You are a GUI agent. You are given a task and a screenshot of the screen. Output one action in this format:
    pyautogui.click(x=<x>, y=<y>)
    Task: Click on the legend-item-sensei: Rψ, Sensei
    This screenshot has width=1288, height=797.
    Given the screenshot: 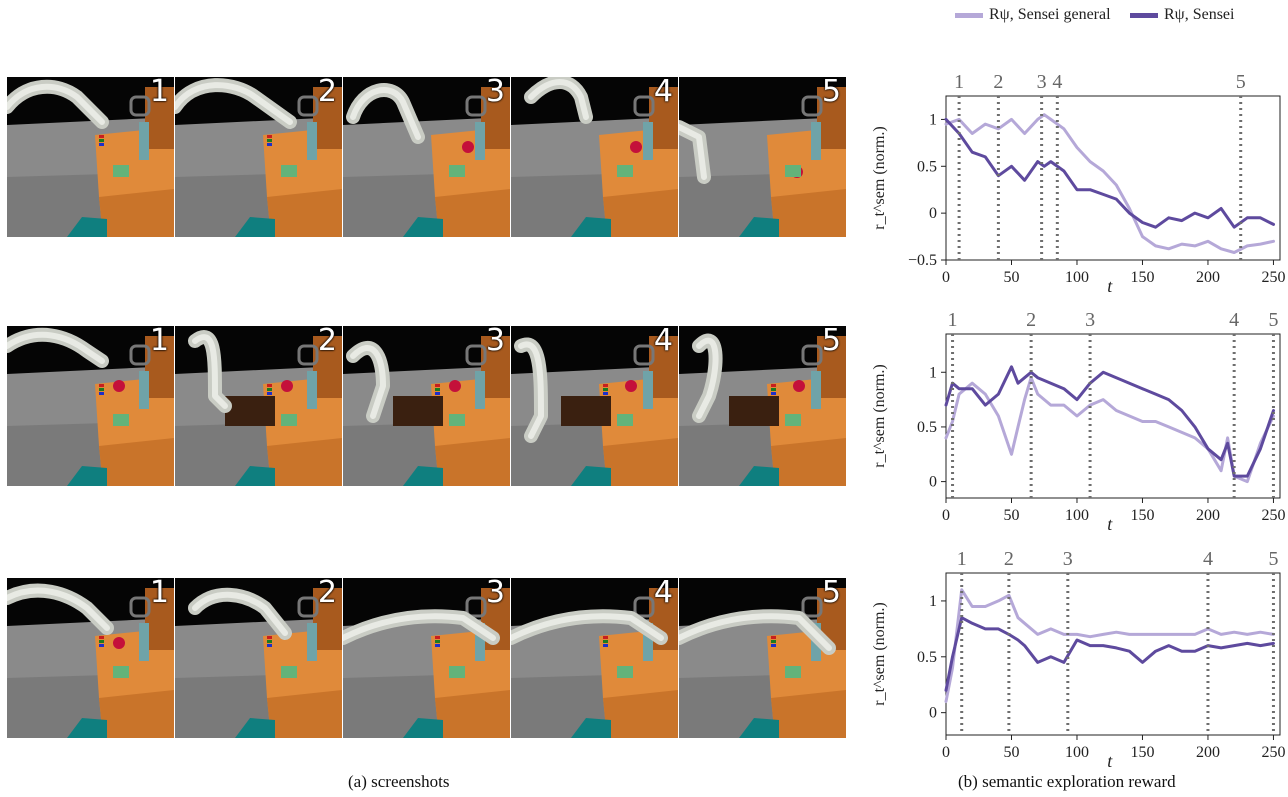 What is the action you would take?
    pyautogui.click(x=1182, y=15)
    